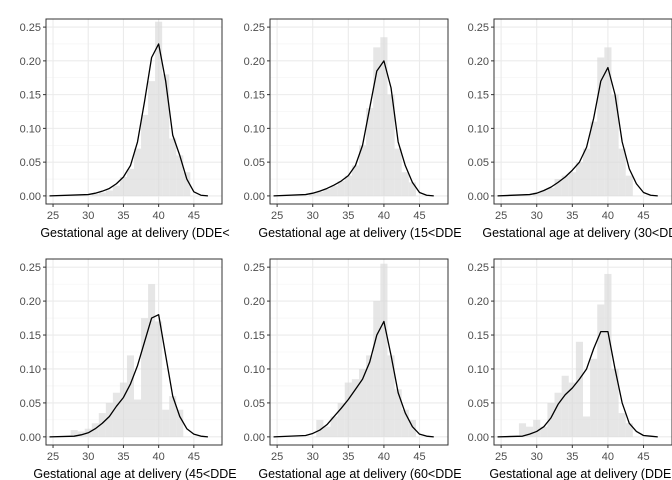  I want to click on x-tick-label: 35, so click(348, 216).